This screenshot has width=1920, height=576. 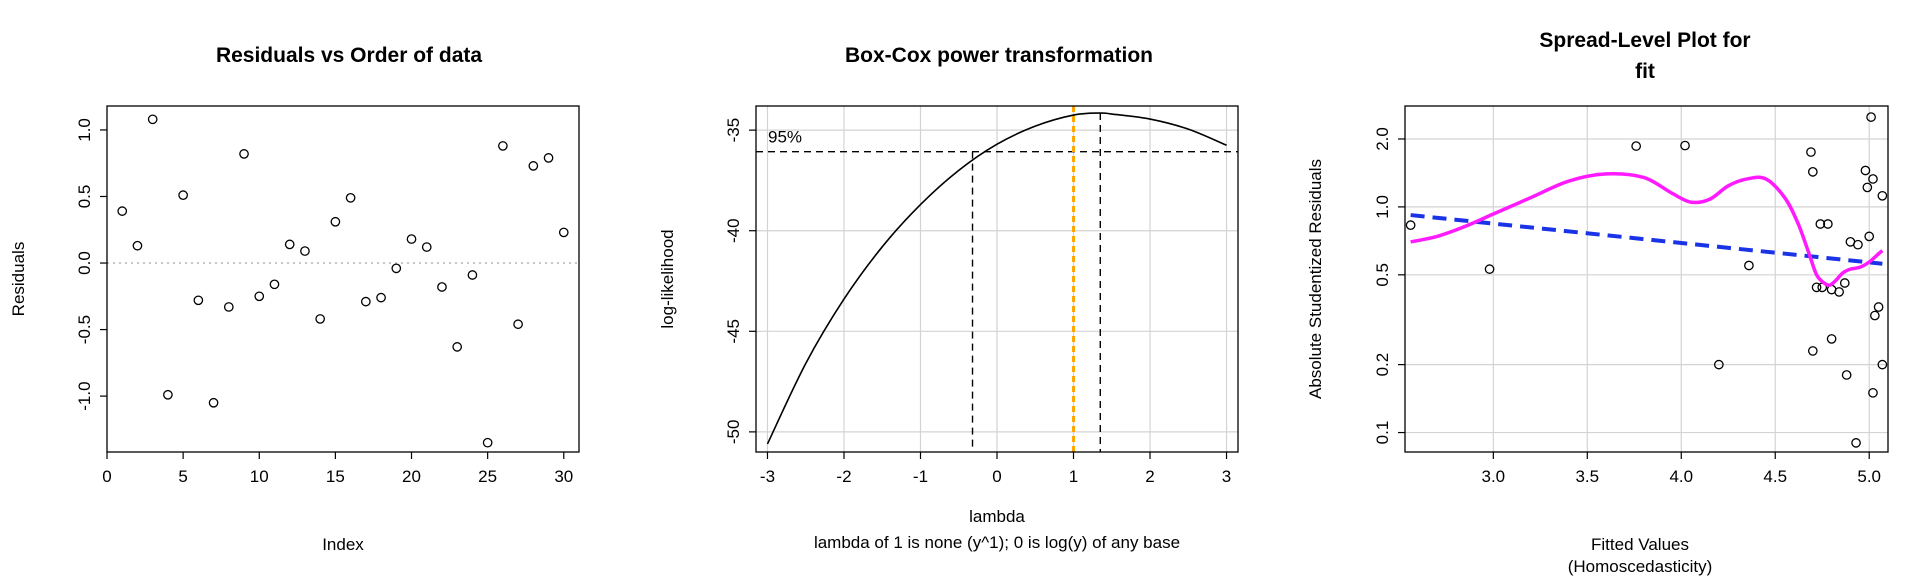 What do you see at coordinates (411, 476) in the screenshot?
I see `x-tick-label: 20` at bounding box center [411, 476].